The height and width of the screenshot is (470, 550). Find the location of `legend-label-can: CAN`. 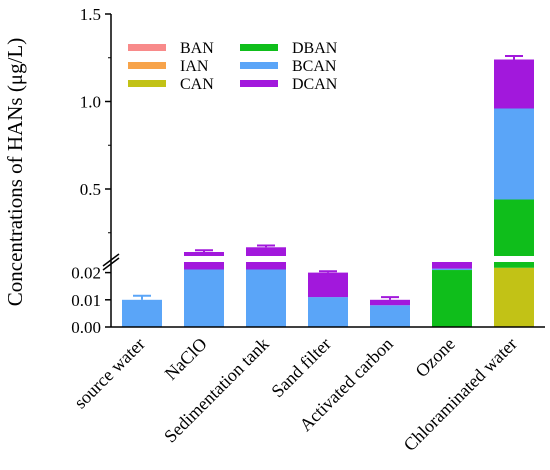

legend-label-can: CAN is located at coordinates (197, 84).